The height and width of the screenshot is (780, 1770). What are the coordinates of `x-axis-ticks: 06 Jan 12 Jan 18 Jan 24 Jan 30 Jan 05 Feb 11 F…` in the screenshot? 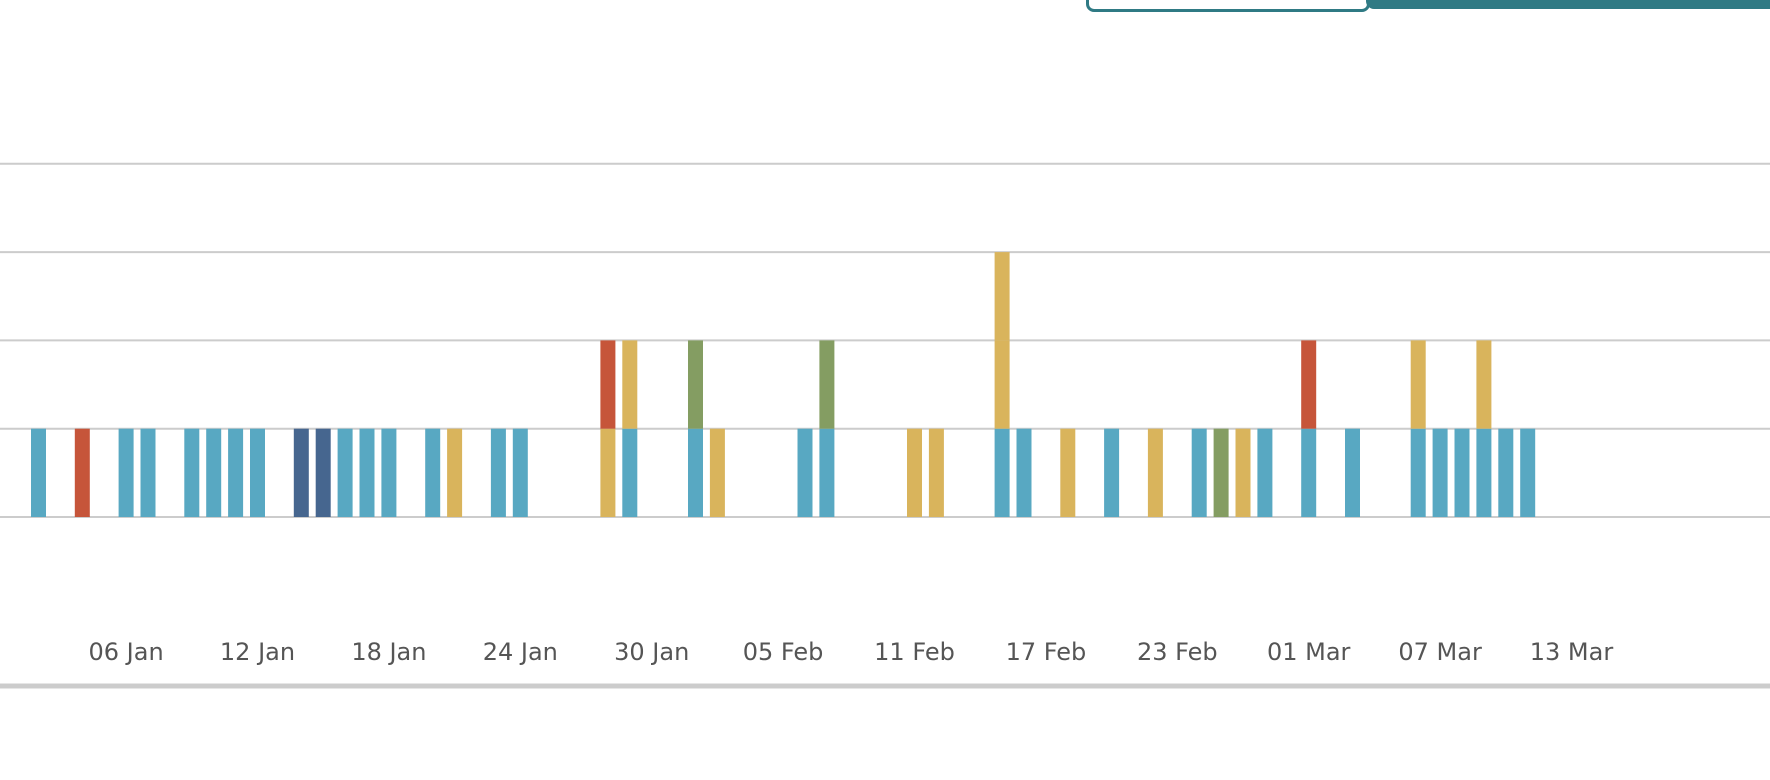 It's located at (851, 652).